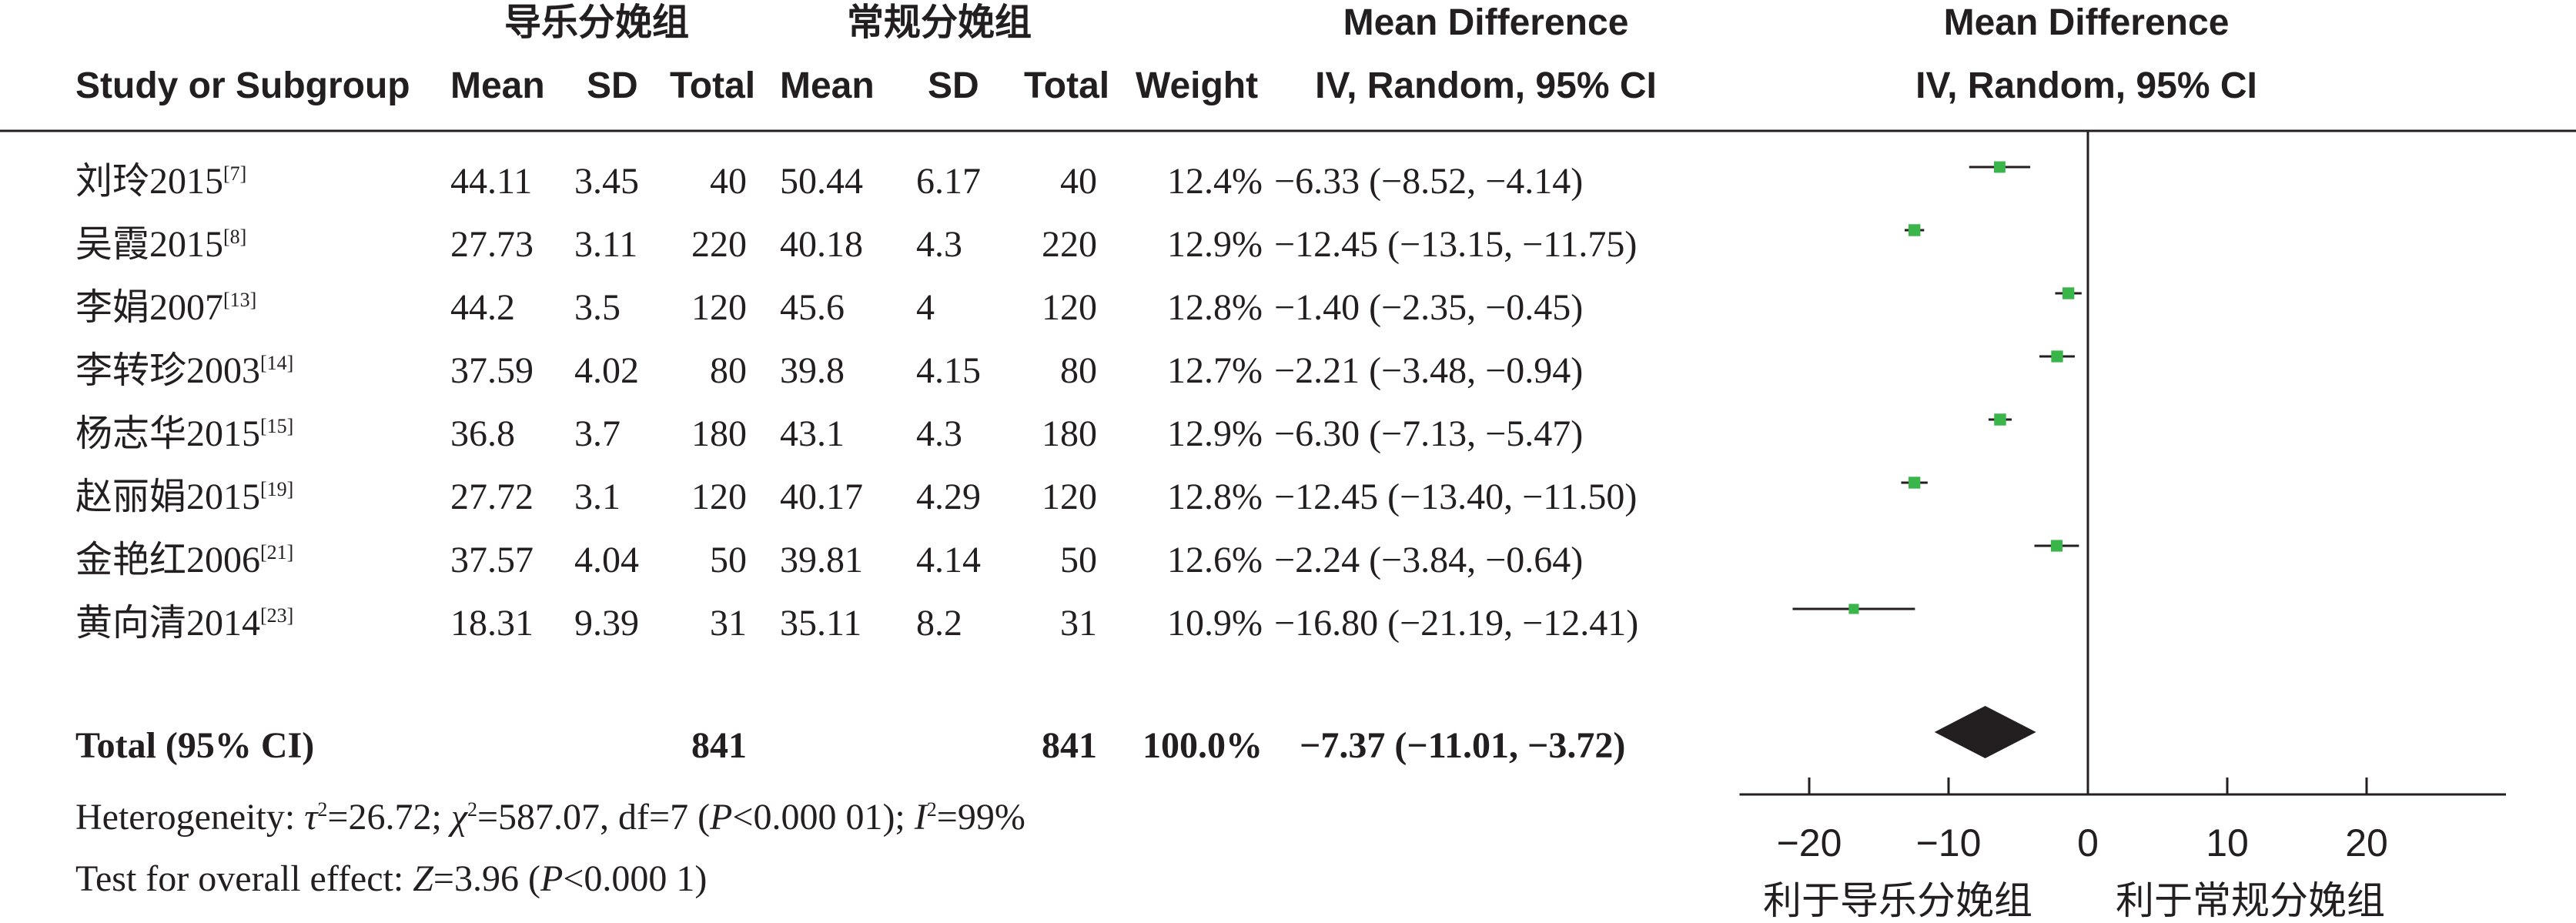  Describe the element at coordinates (606, 244) in the screenshot. I see `study-sd1-cell: 3.11` at that location.